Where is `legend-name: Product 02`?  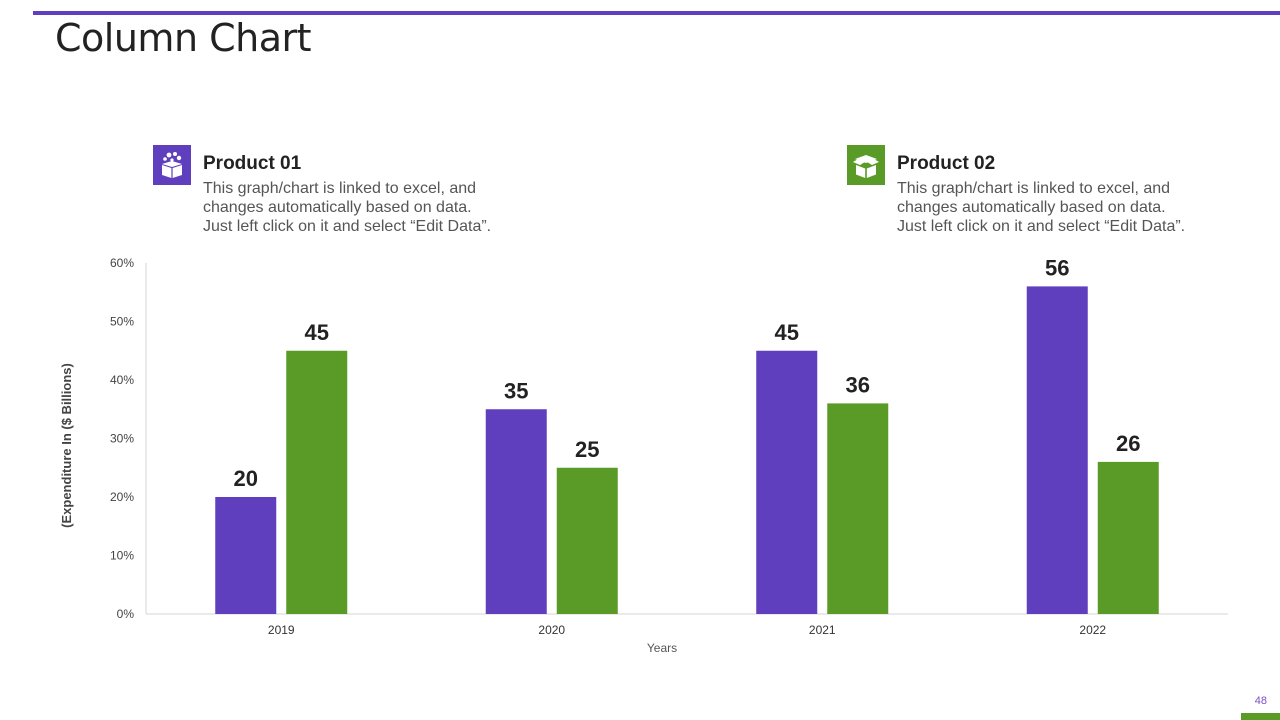 legend-name: Product 02 is located at coordinates (946, 163).